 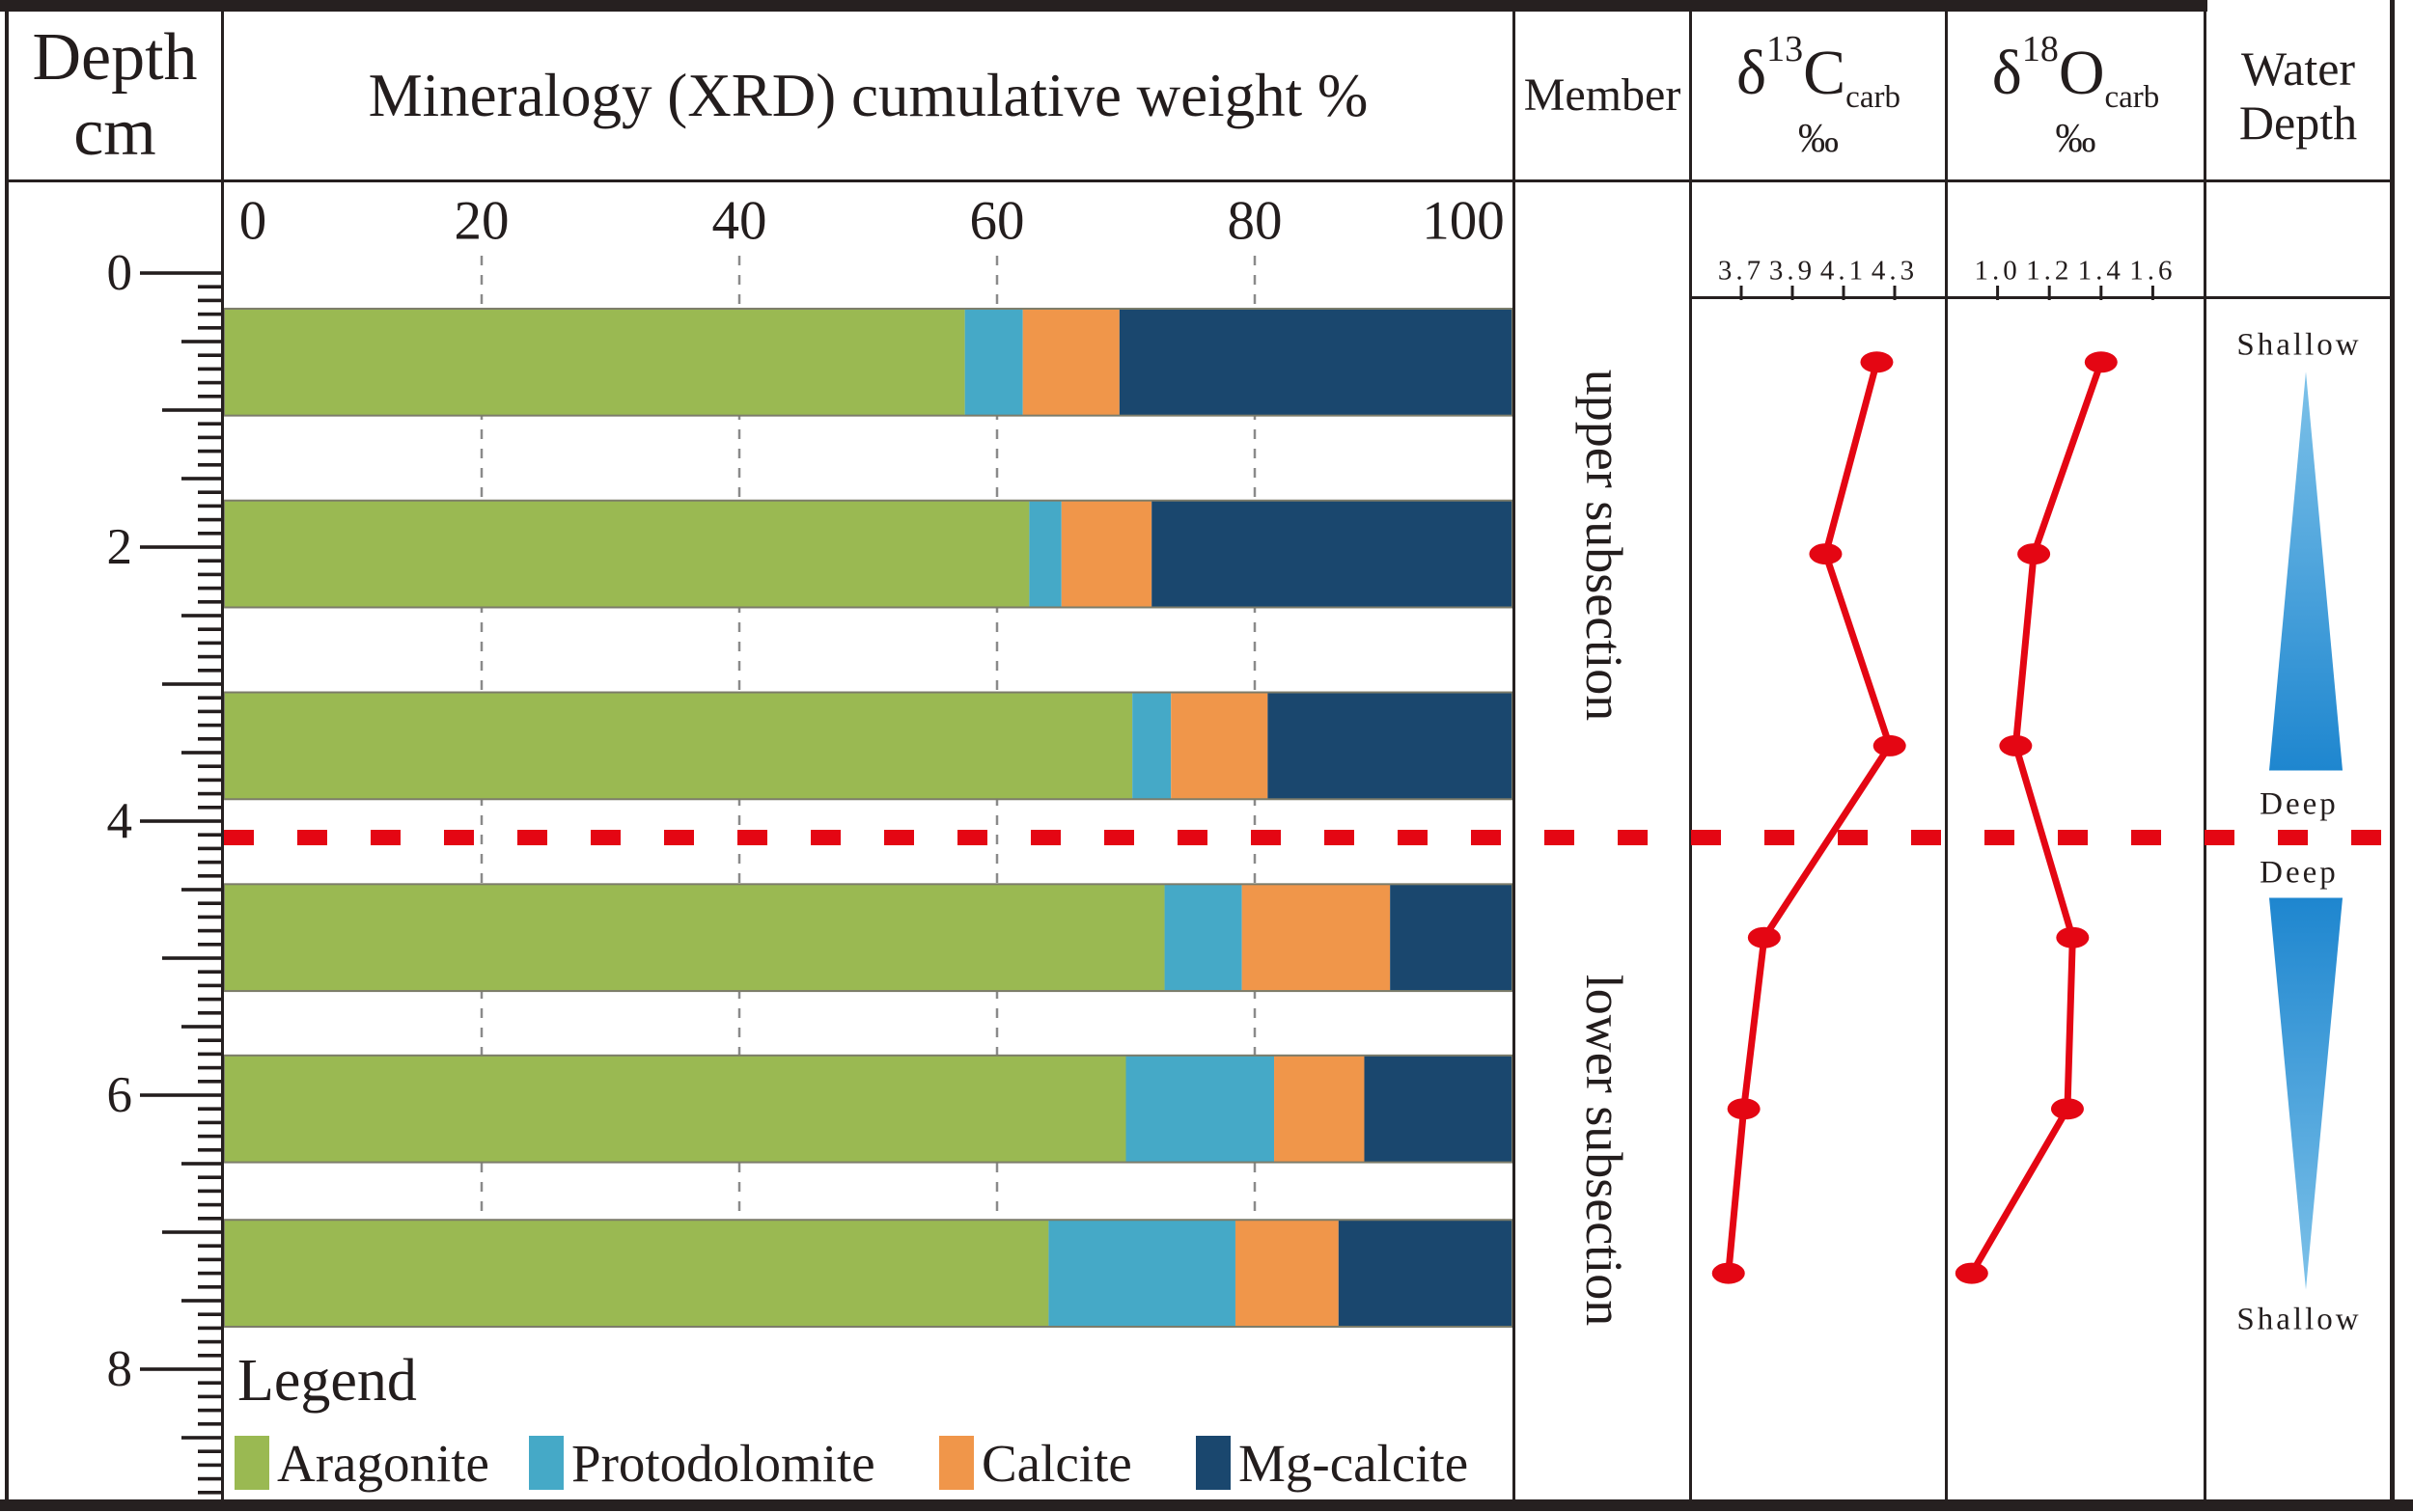 What do you see at coordinates (1946, 755) in the screenshot?
I see `d18o-column-divider` at bounding box center [1946, 755].